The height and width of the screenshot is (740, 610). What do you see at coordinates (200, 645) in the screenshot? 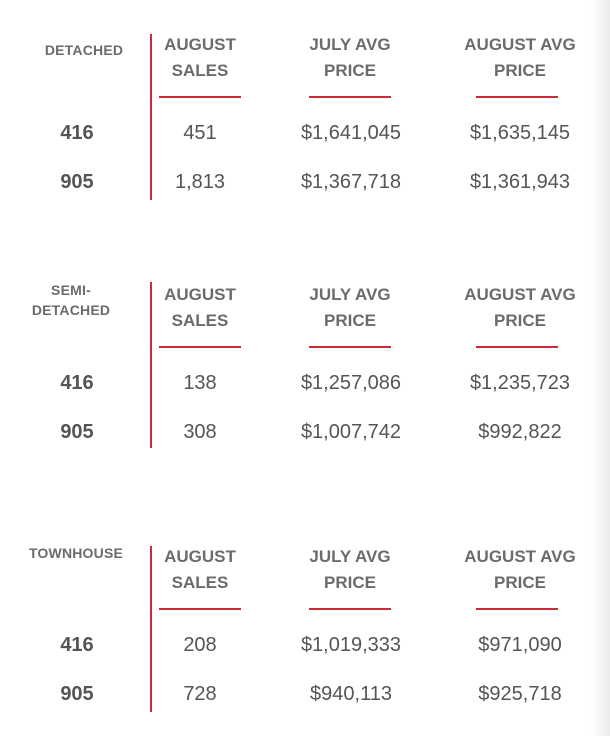
I see `sales-value: 208` at bounding box center [200, 645].